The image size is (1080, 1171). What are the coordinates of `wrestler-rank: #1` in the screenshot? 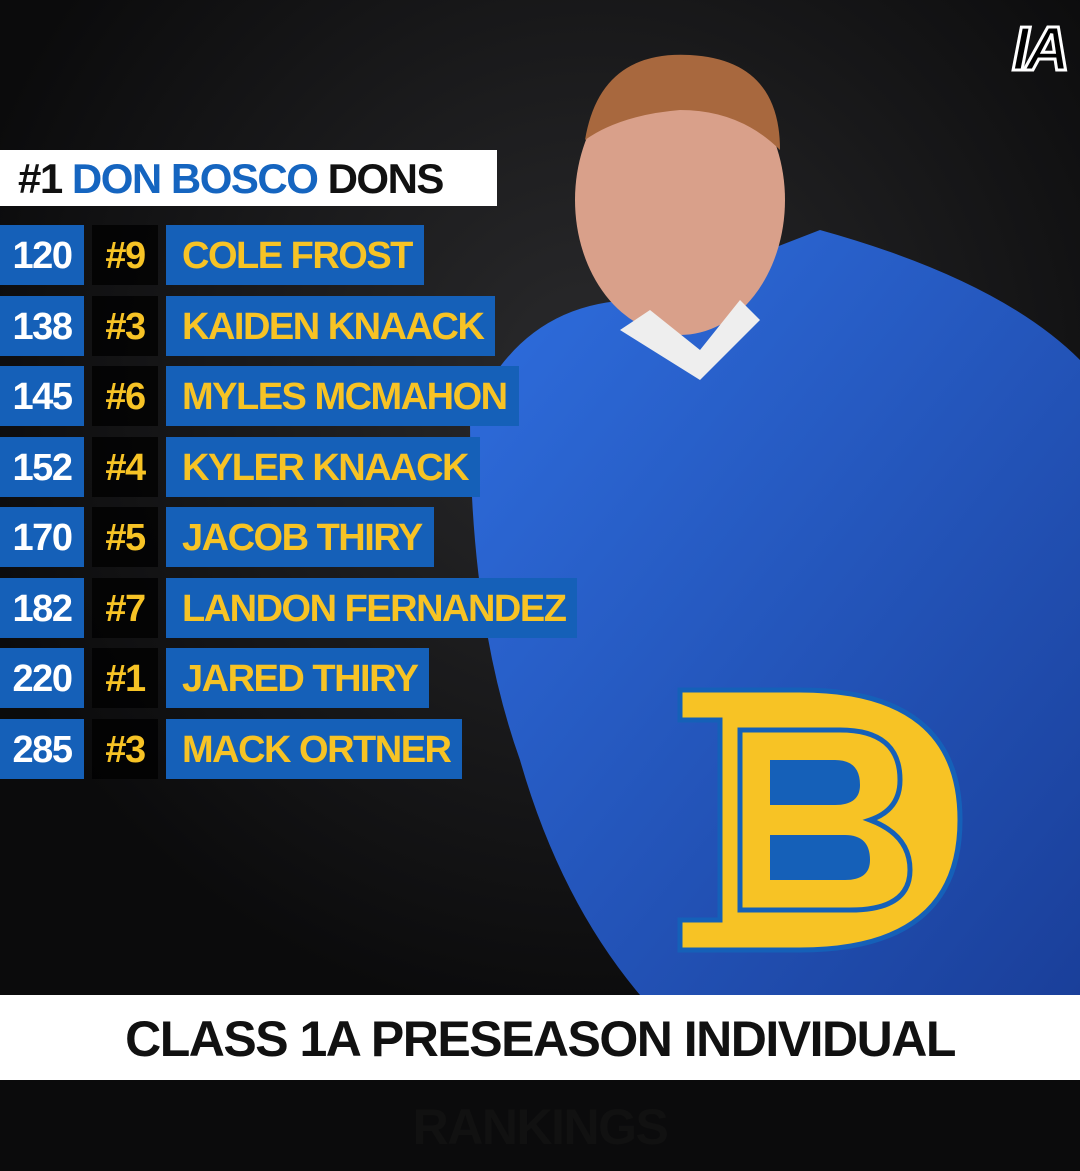 It's located at (125, 678).